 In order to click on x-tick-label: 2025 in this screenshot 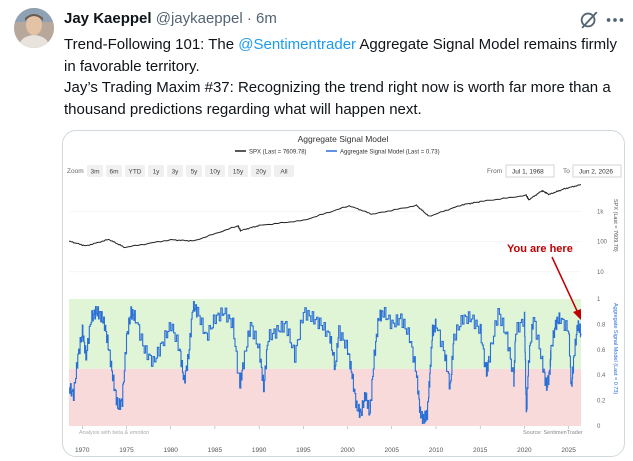, I will do `click(568, 450)`.